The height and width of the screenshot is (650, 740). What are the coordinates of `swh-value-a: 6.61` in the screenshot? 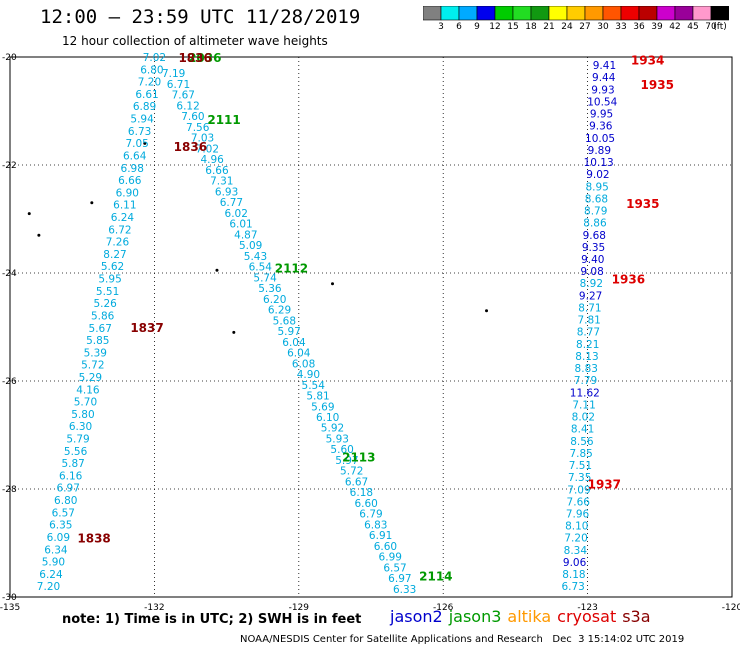 It's located at (146, 95).